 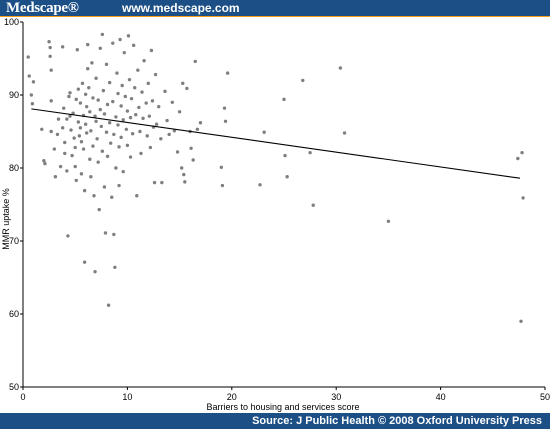 What do you see at coordinates (441, 397) in the screenshot?
I see `x-tick-label: 40` at bounding box center [441, 397].